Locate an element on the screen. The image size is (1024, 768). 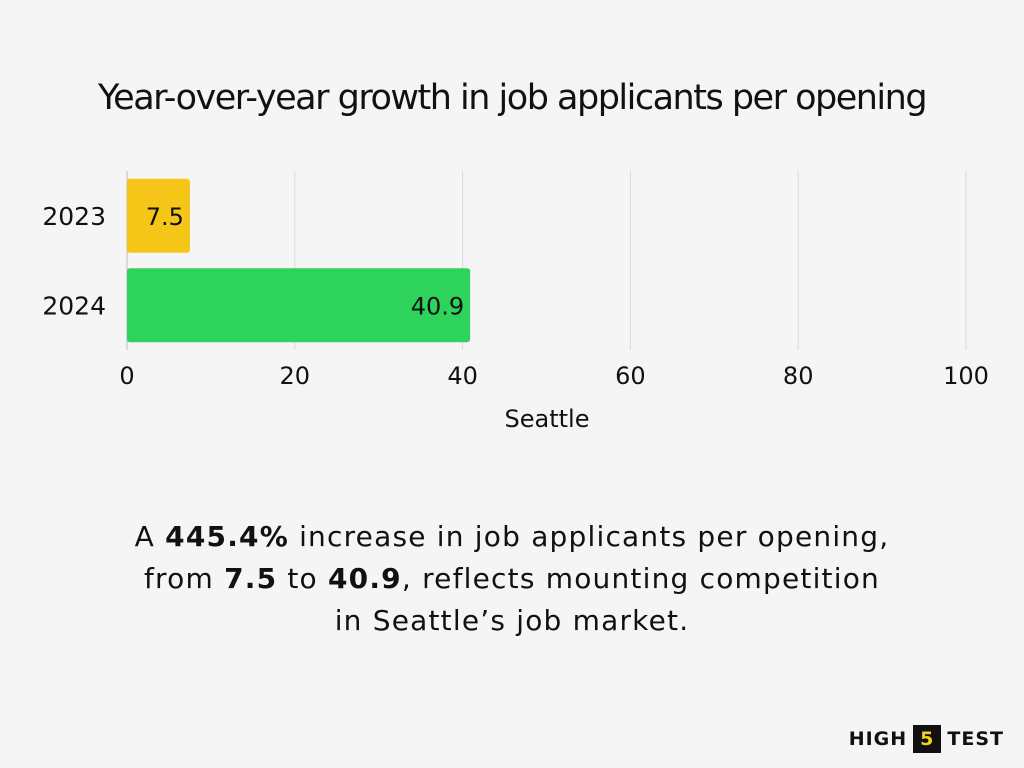
x-tick-label: 100 is located at coordinates (966, 376).